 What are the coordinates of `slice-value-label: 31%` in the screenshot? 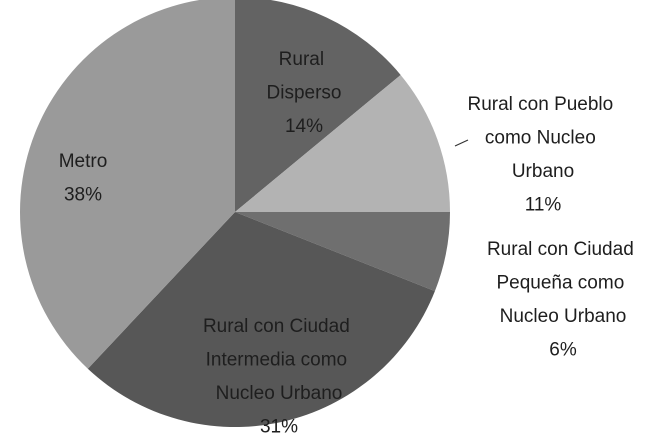 It's located at (279, 427).